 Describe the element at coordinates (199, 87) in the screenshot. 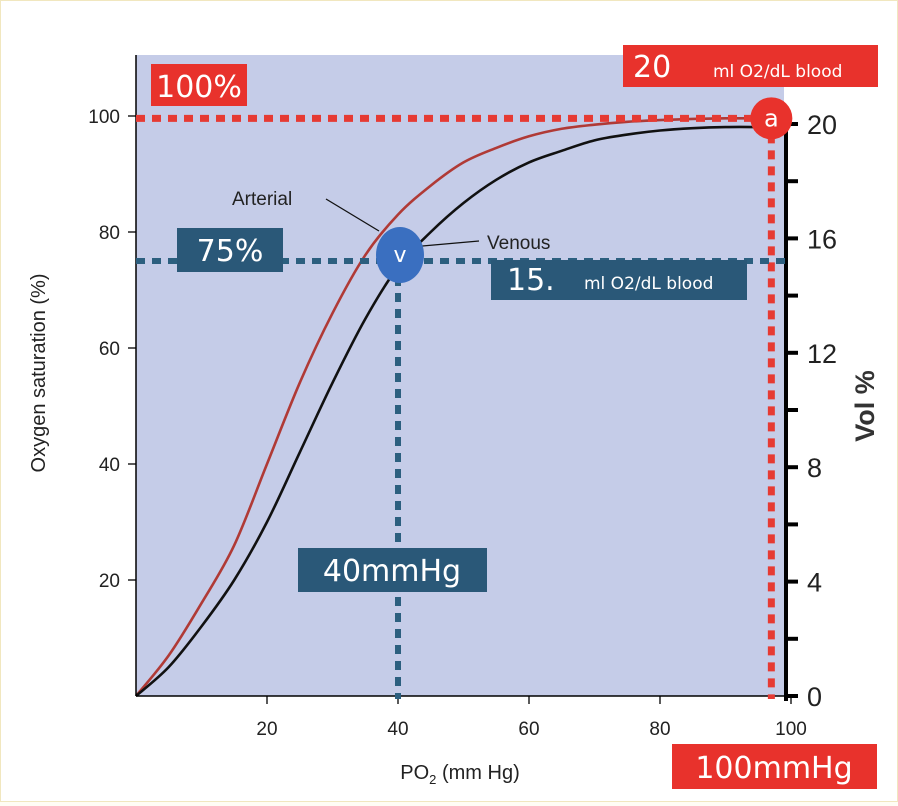

I see `sat-100-callout-text: 100%` at that location.